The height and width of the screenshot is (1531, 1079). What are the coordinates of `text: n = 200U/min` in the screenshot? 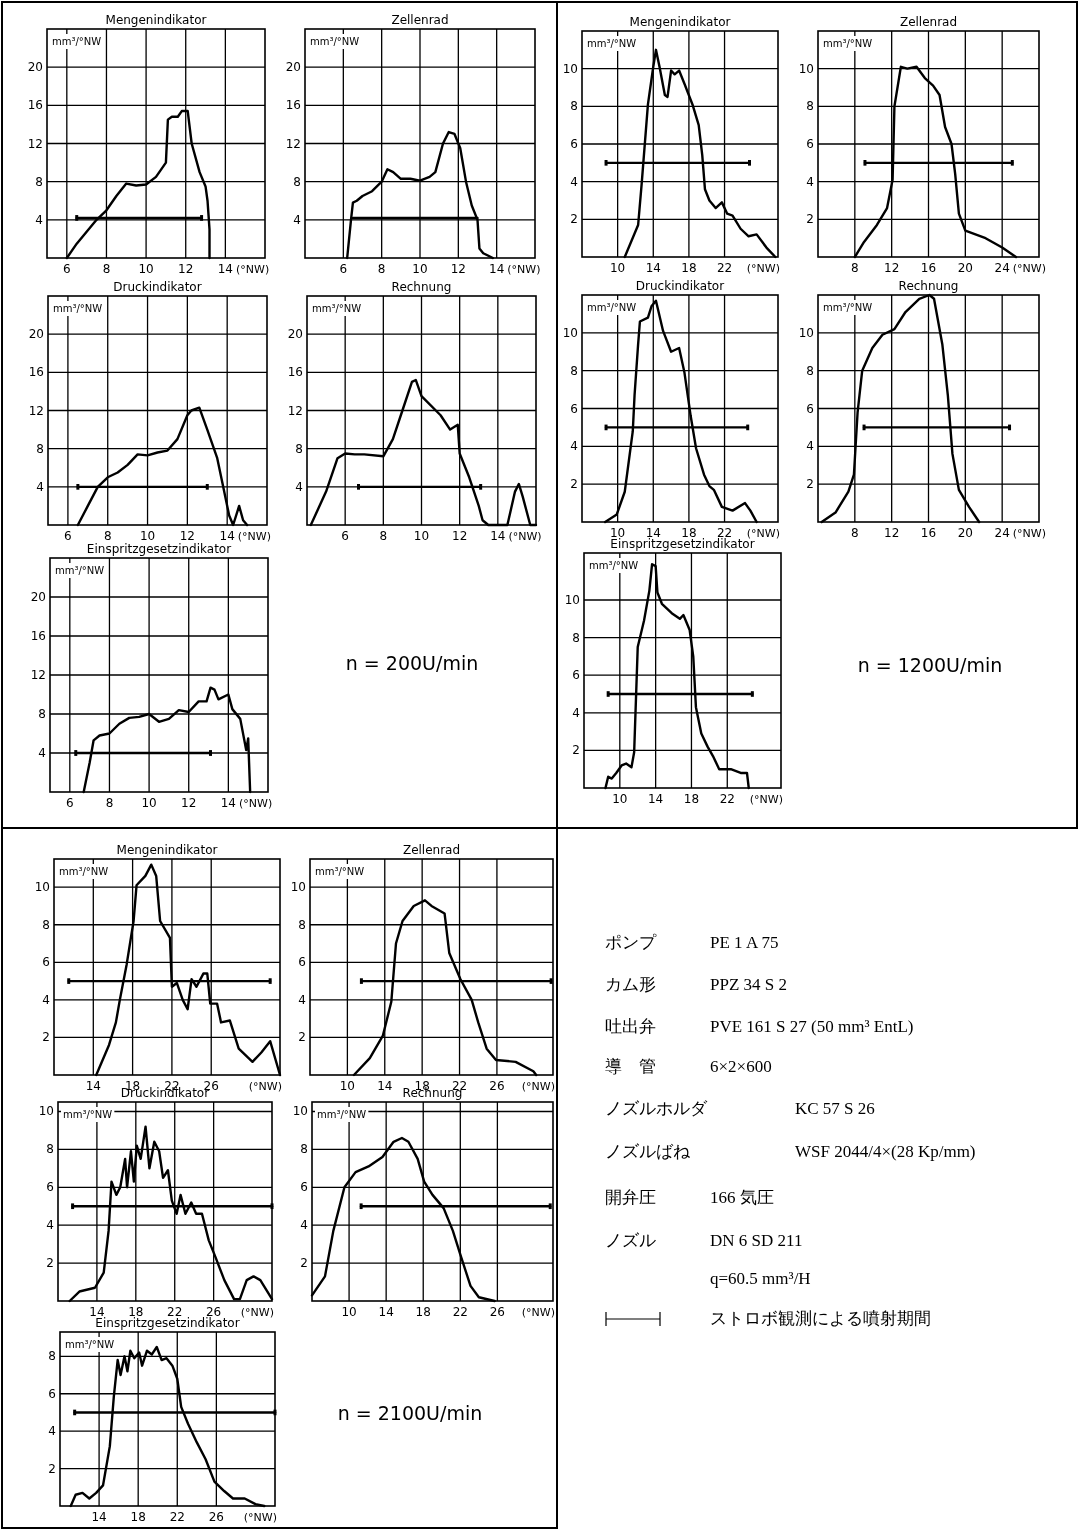 It's located at (412, 663).